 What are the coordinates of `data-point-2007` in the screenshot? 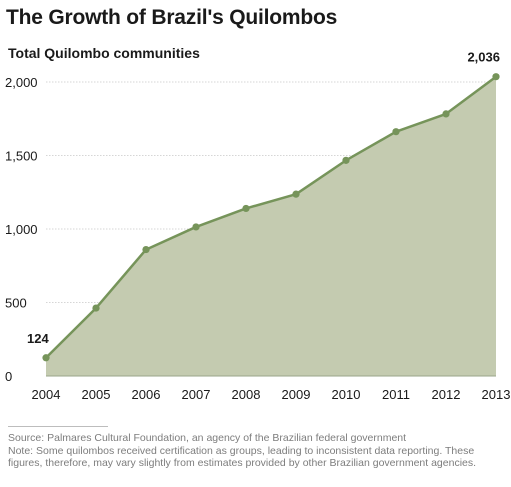 It's located at (196, 227).